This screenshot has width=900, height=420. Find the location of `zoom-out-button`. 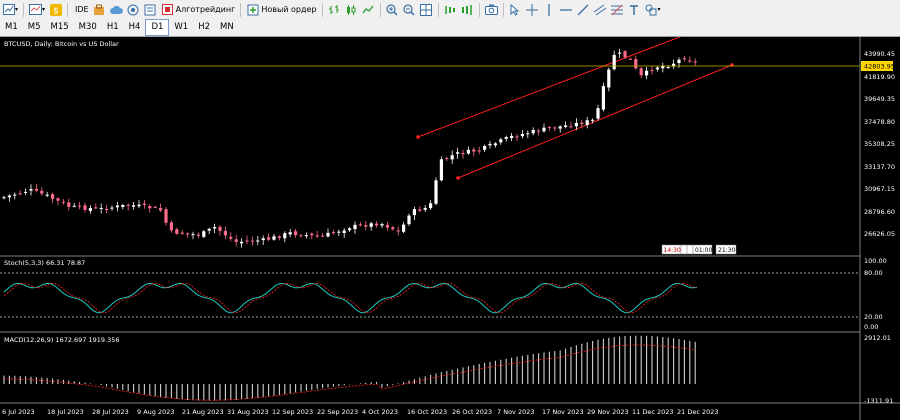

zoom-out-button is located at coordinates (409, 9).